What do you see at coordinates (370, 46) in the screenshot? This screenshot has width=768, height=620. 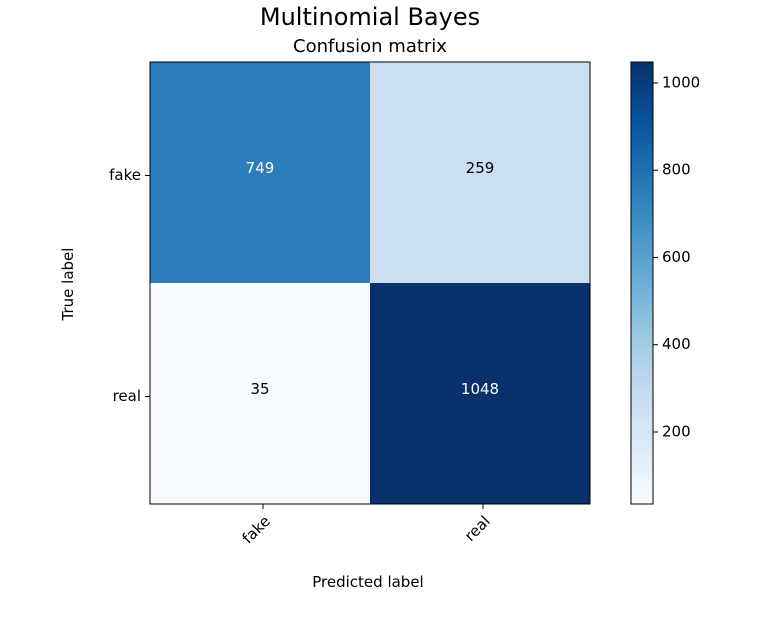 I see `chart-title: Confusion matrix` at bounding box center [370, 46].